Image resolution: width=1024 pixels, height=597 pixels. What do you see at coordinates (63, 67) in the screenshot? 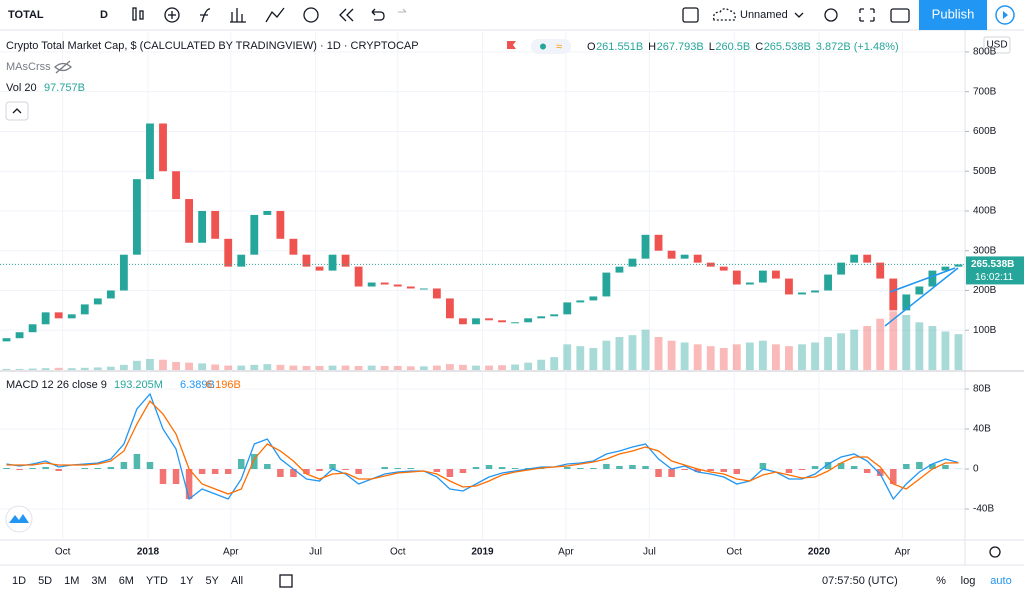
I see `hidden-icon` at bounding box center [63, 67].